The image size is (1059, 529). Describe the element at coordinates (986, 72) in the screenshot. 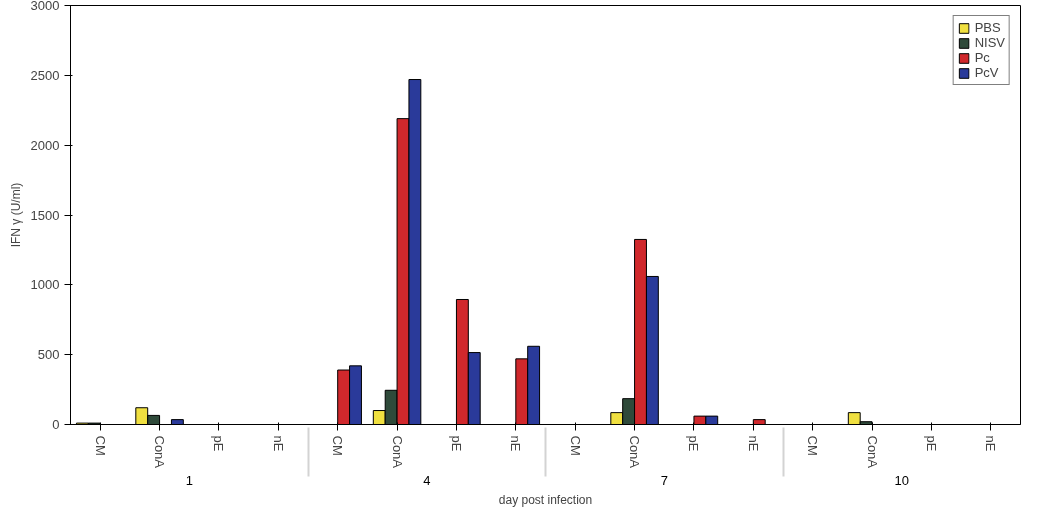

I see `legend-label: PcV` at that location.